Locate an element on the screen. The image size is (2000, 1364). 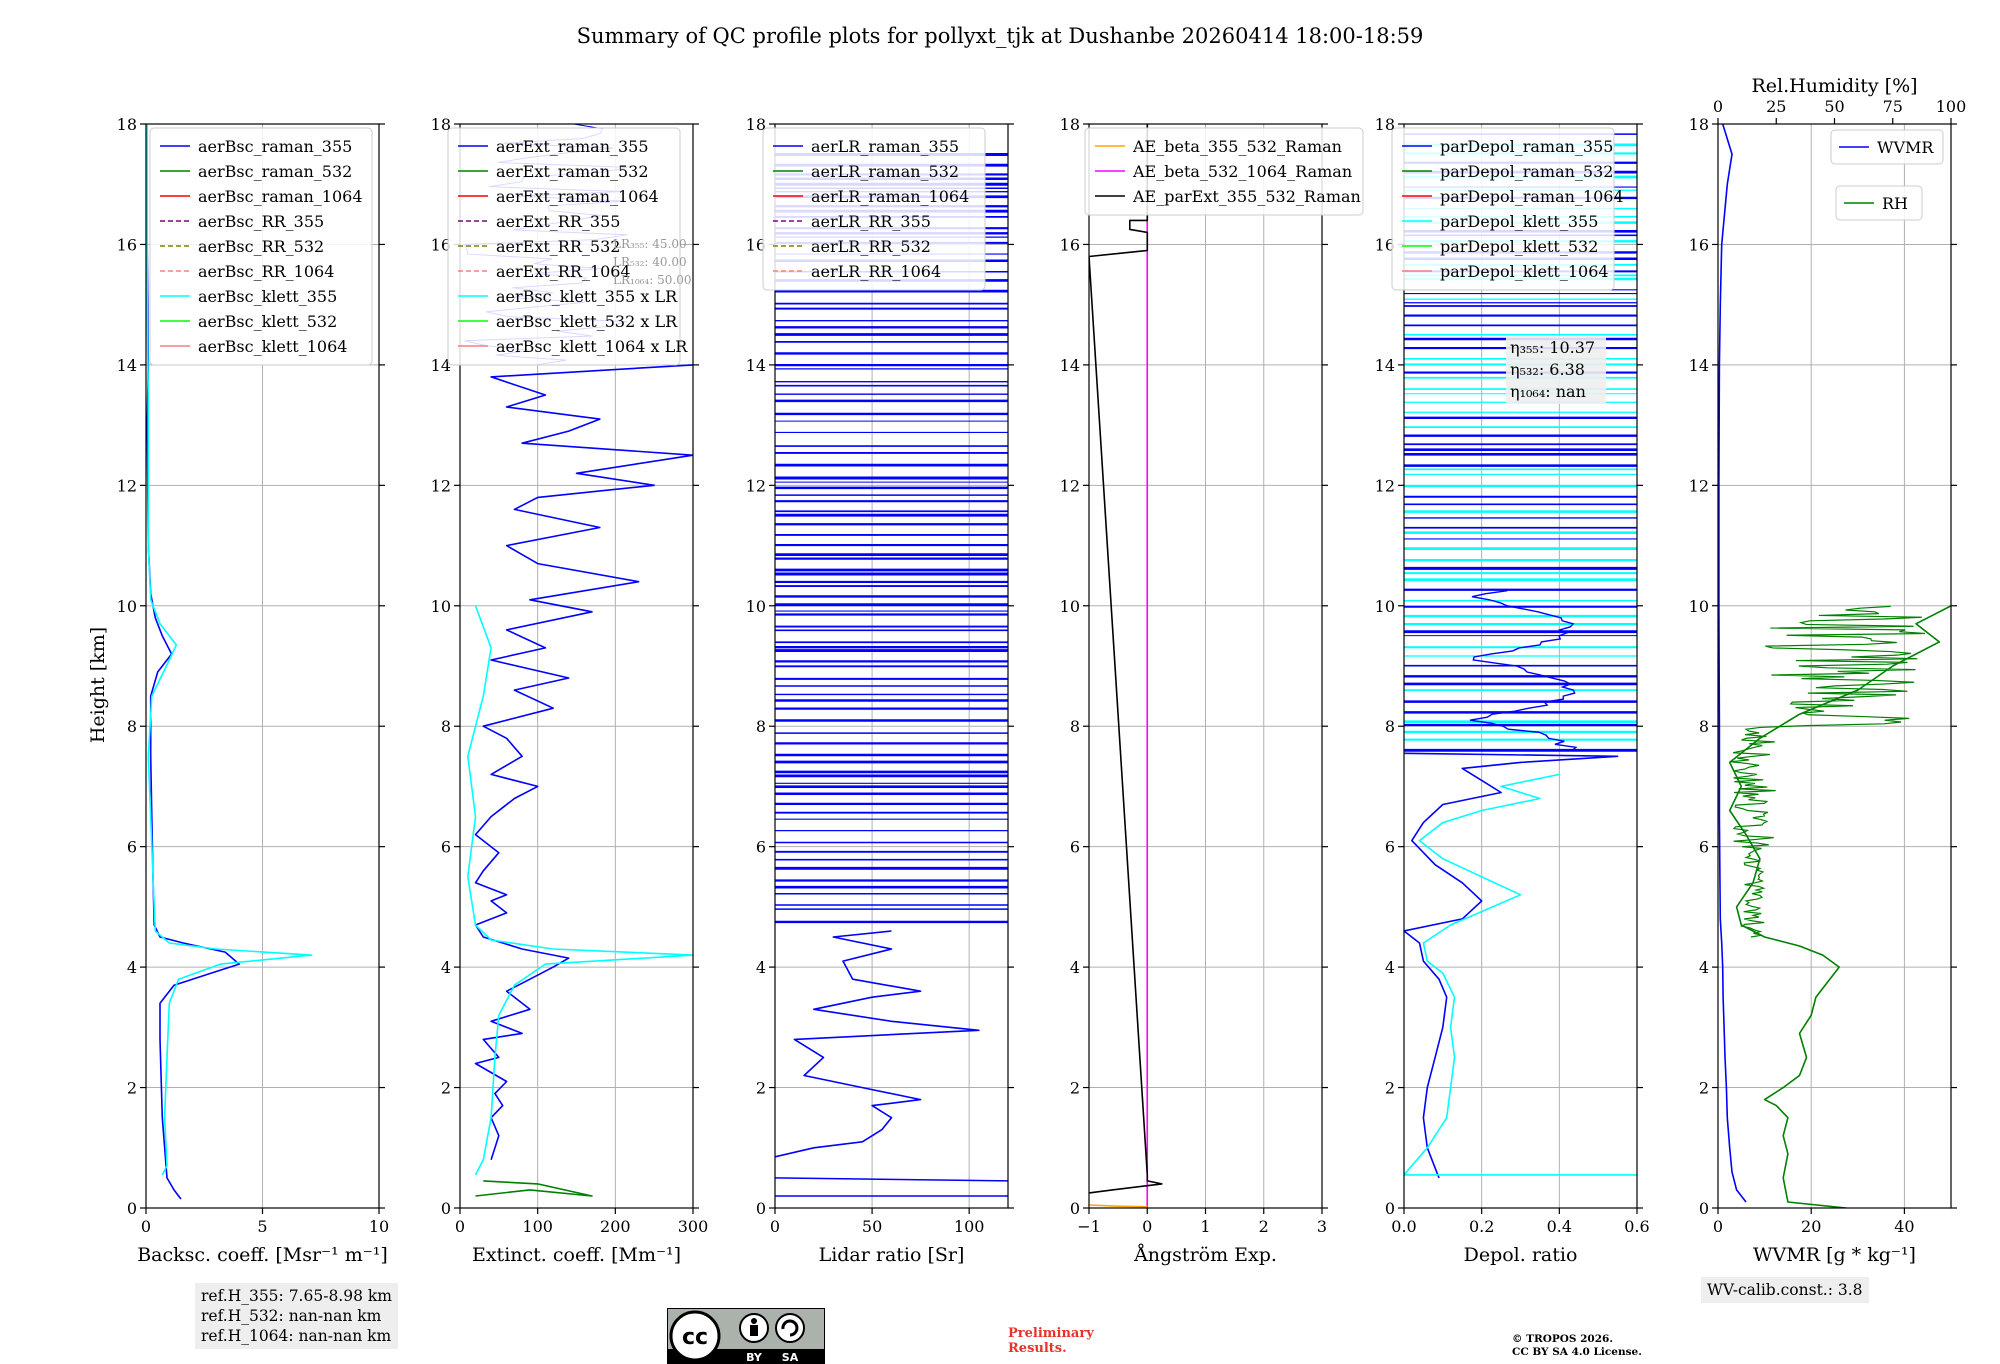
legend-label: aerBsc_klett_355 is located at coordinates (267, 296).